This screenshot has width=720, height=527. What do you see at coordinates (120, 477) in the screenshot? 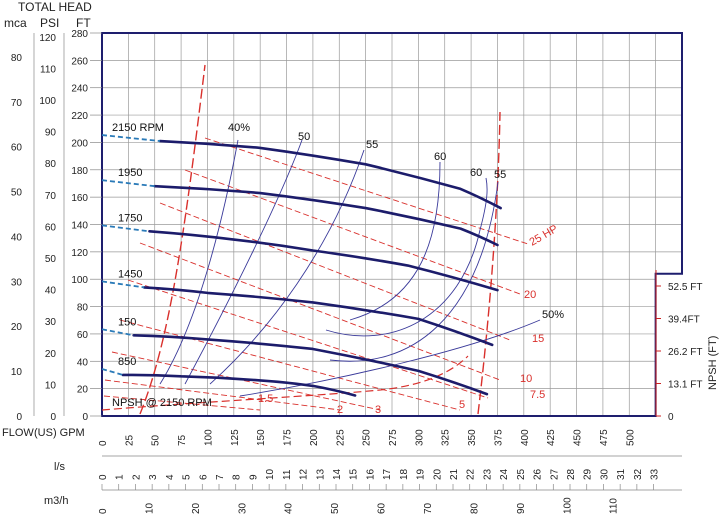
I see `ls-tick-label: 1` at bounding box center [120, 477].